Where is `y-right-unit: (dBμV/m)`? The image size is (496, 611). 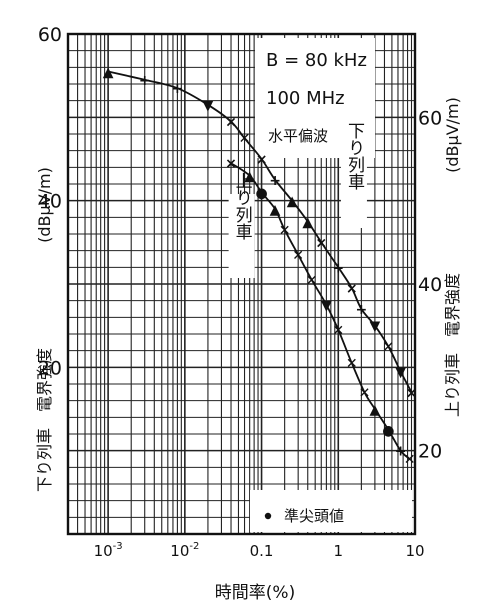 y-right-unit: (dBμV/m) is located at coordinates (452, 135).